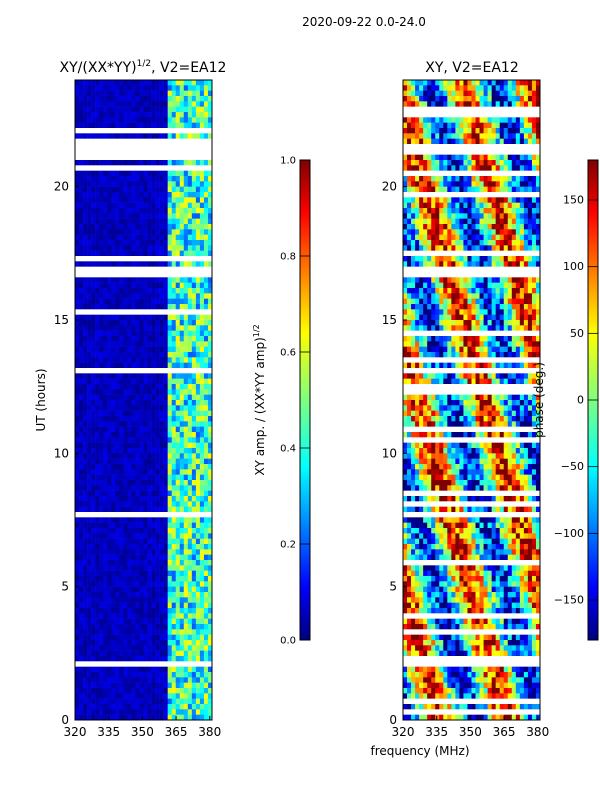 This screenshot has width=600, height=800. What do you see at coordinates (288, 353) in the screenshot?
I see `colorbar-tick-label: 0.6` at bounding box center [288, 353].